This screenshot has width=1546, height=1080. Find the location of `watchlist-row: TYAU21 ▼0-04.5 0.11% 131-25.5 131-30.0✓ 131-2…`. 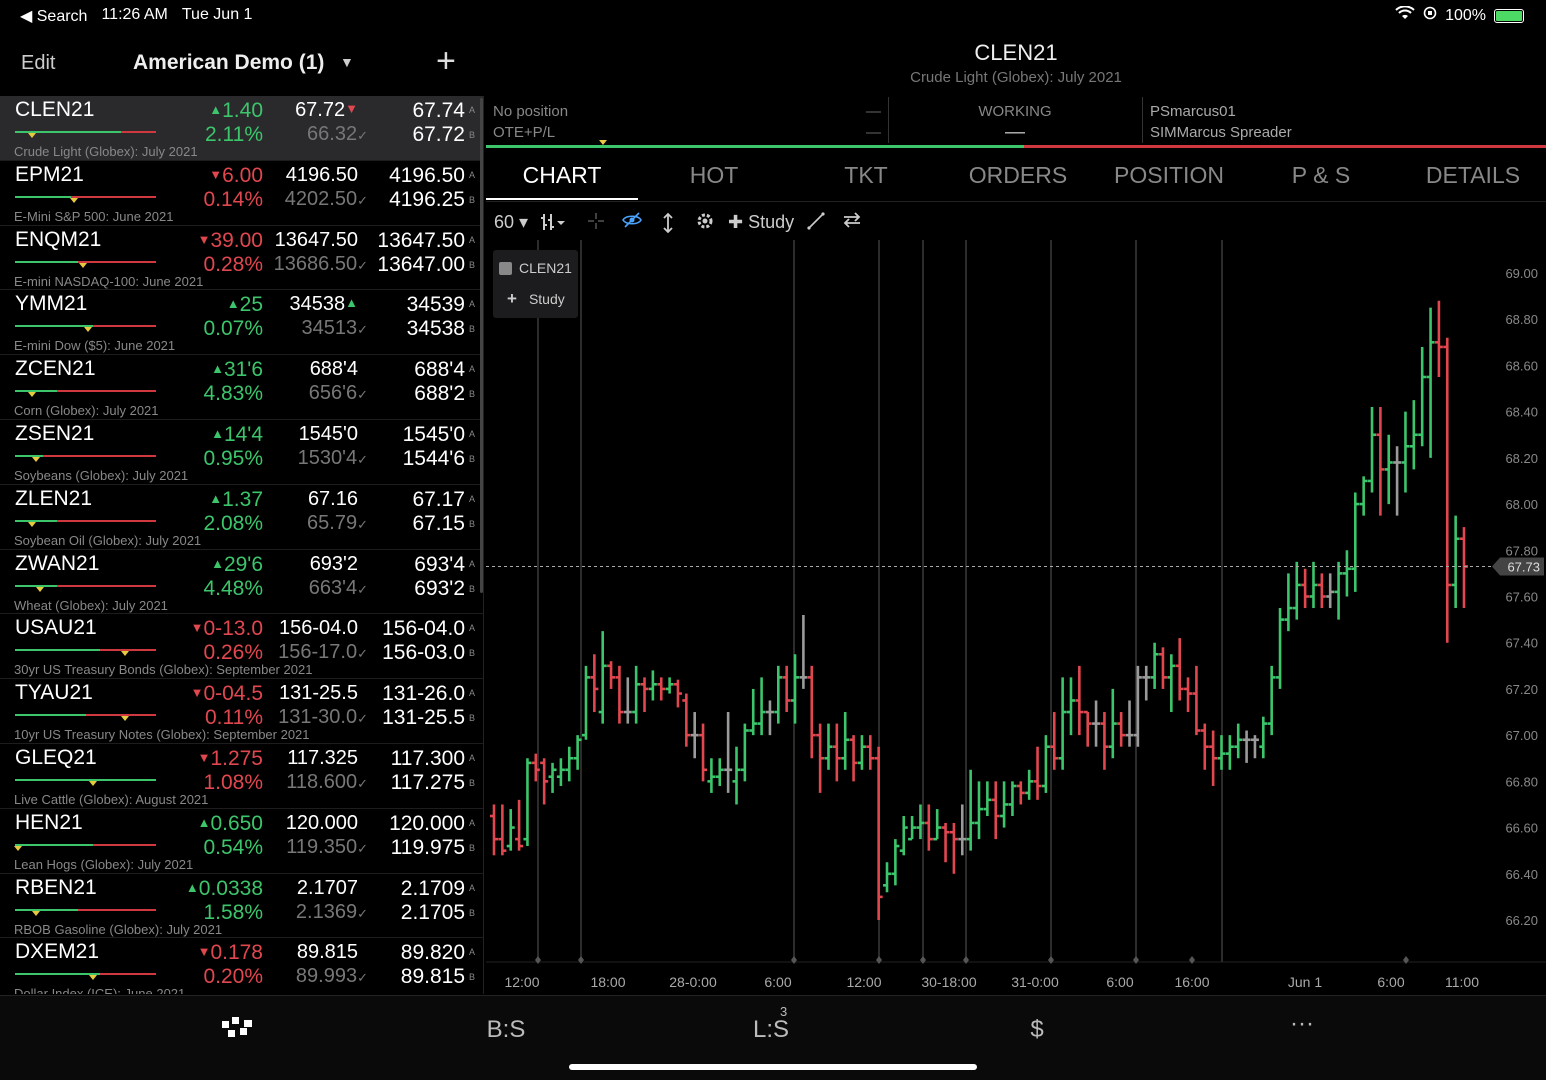

watchlist-row: TYAU21 ▼0-04.5 0.11% 131-25.5 131-30.0✓ 131-2… is located at coordinates (241, 711).